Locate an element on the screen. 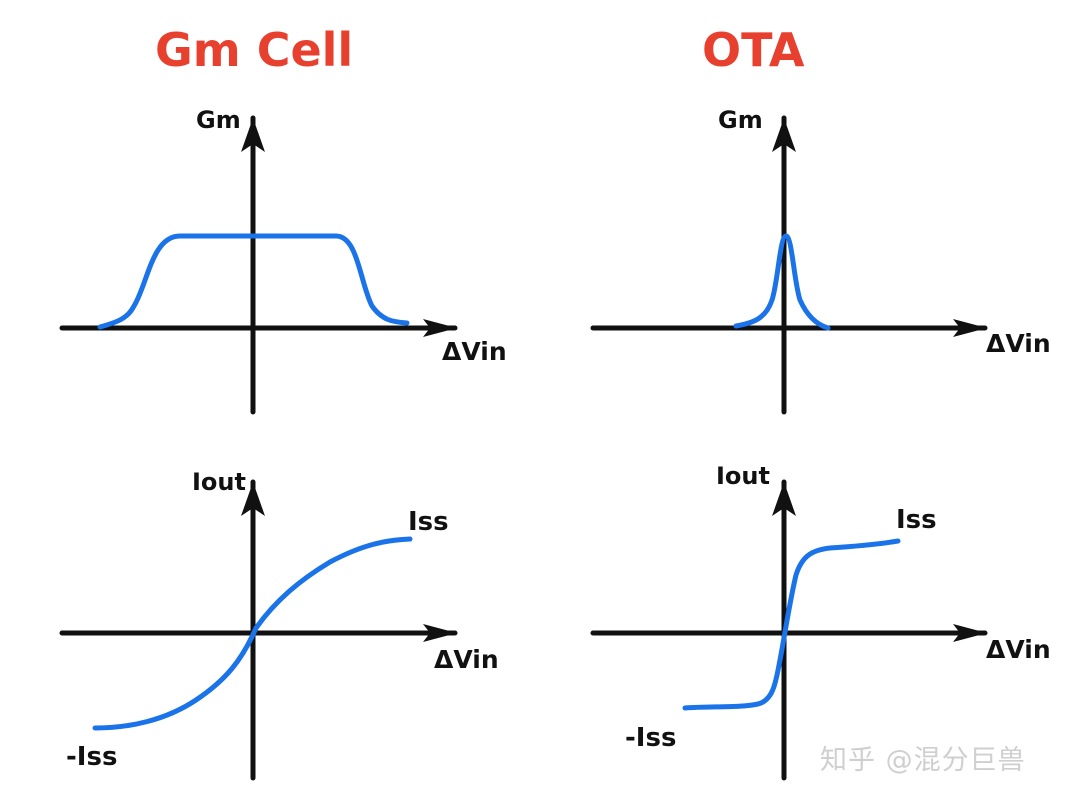 The image size is (1080, 802). gm-cell-iout-curve is located at coordinates (252, 633).